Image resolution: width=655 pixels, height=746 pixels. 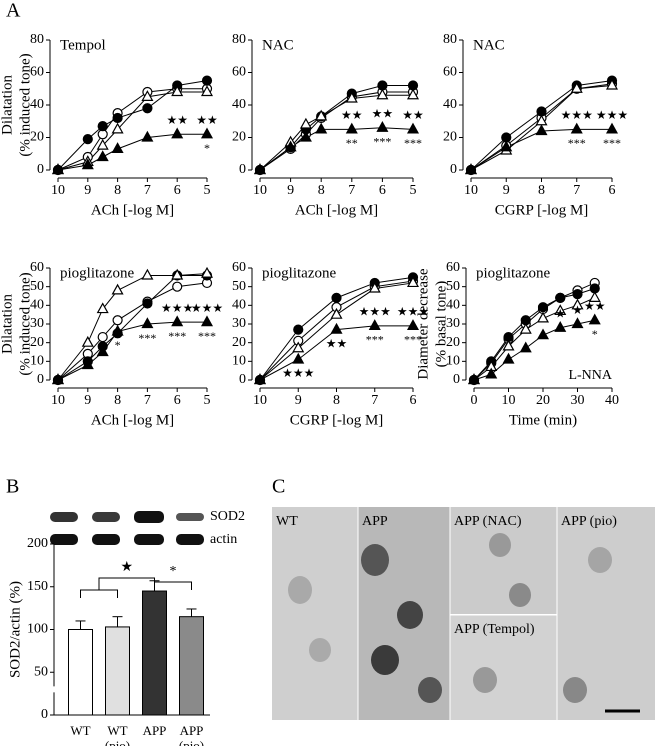 What do you see at coordinates (423, 324) in the screenshot?
I see `y-axis-label: Diameter decrease` at bounding box center [423, 324].